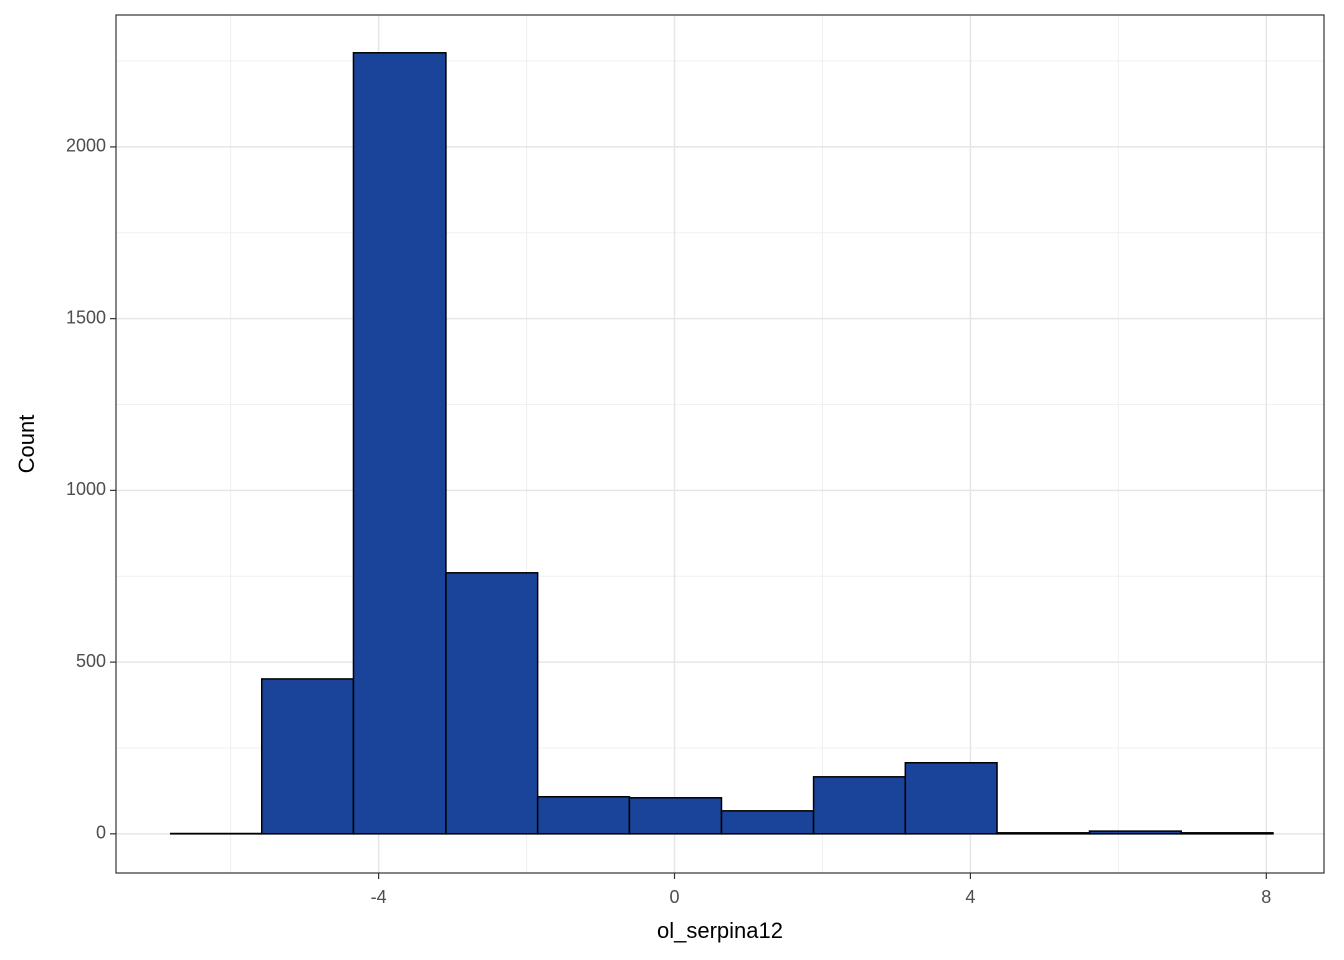 The width and height of the screenshot is (1344, 960). What do you see at coordinates (379, 897) in the screenshot?
I see `x-tick-label: -4` at bounding box center [379, 897].